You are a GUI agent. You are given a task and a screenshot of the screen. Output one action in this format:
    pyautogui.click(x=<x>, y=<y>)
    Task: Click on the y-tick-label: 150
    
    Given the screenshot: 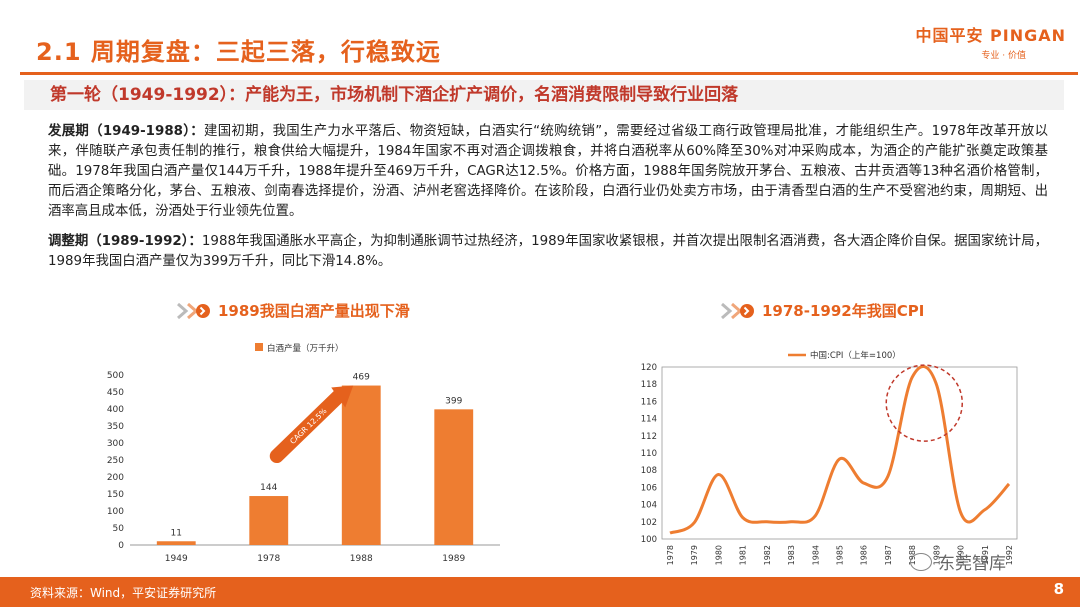 What is the action you would take?
    pyautogui.click(x=115, y=495)
    